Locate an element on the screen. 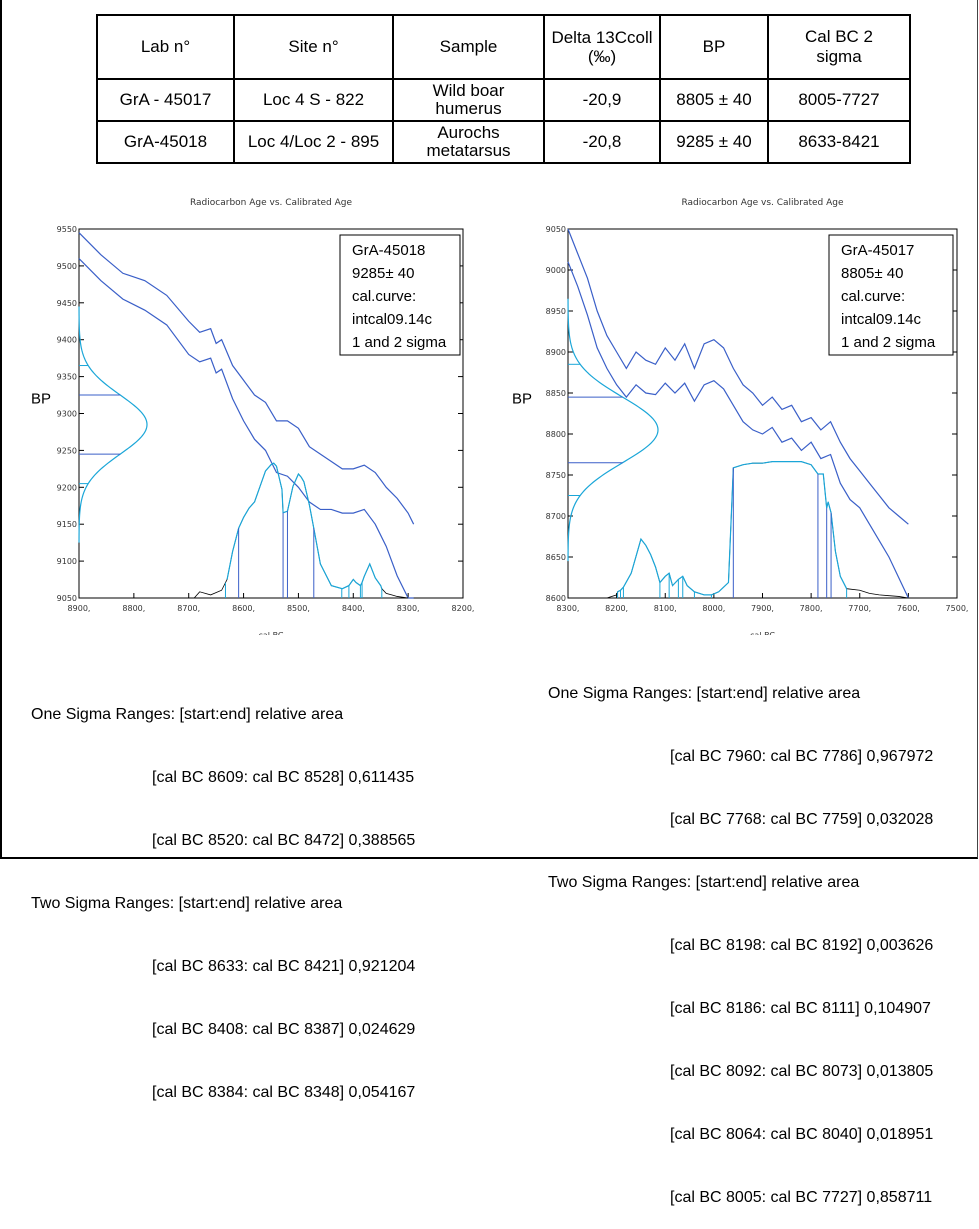 This screenshot has width=979, height=1229. header-lab: Lab n° is located at coordinates (165, 47).